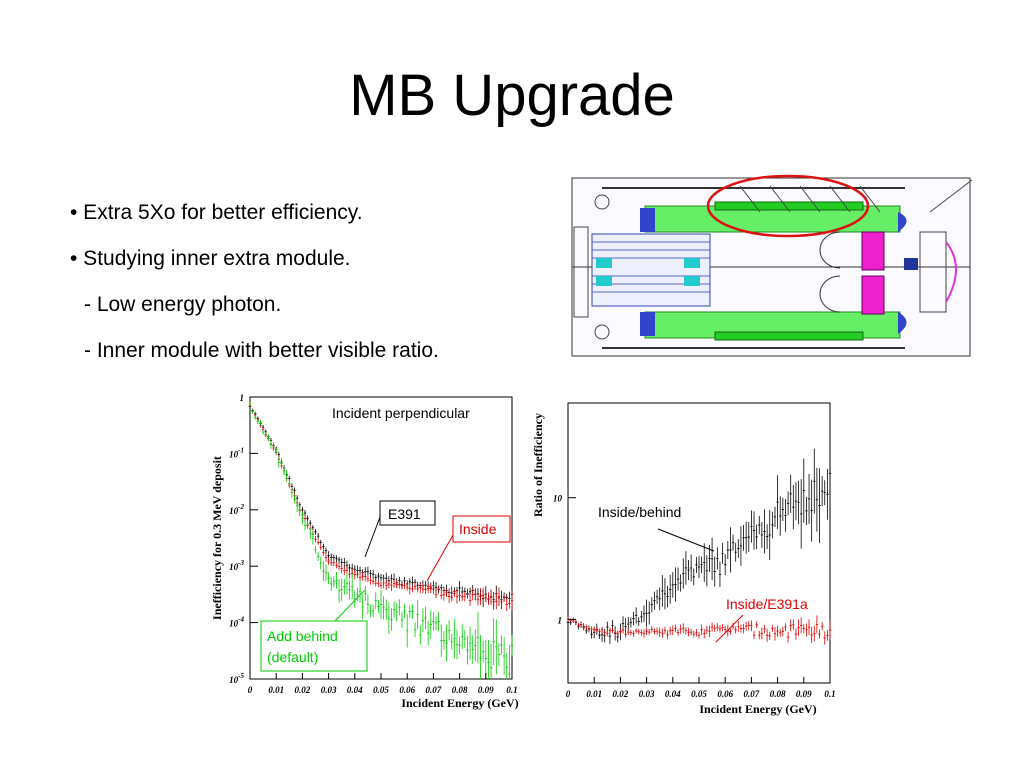 The height and width of the screenshot is (768, 1024). I want to click on y-tick-label: 10⁻⁵, so click(236, 678).